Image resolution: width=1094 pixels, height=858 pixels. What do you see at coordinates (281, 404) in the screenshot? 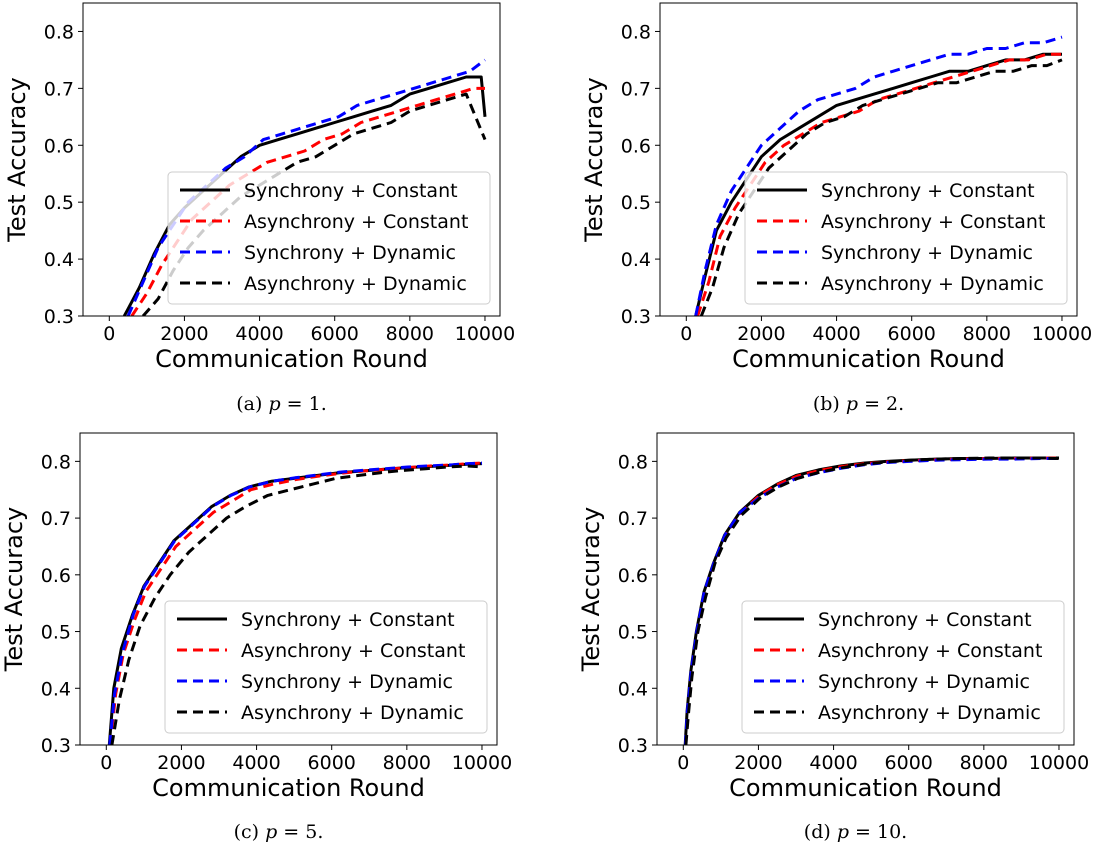
I see `subplot-caption: (a) p = 1.` at bounding box center [281, 404].